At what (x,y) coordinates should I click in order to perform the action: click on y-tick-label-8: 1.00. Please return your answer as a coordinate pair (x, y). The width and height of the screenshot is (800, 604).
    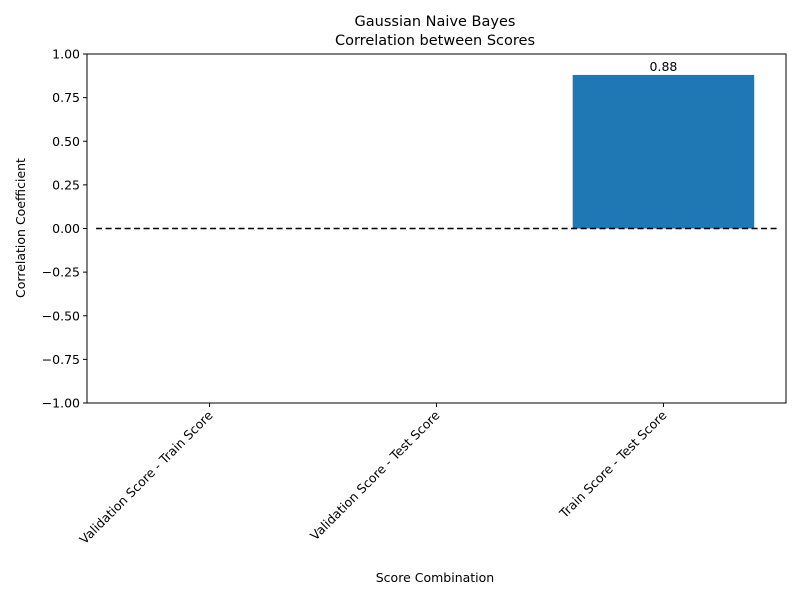
    Looking at the image, I should click on (66, 54).